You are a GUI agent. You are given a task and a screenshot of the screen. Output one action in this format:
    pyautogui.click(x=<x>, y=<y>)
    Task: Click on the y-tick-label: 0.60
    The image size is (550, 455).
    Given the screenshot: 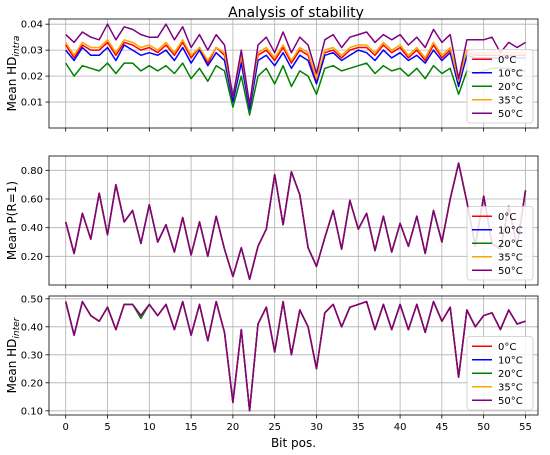 What is the action you would take?
    pyautogui.click(x=32, y=200)
    